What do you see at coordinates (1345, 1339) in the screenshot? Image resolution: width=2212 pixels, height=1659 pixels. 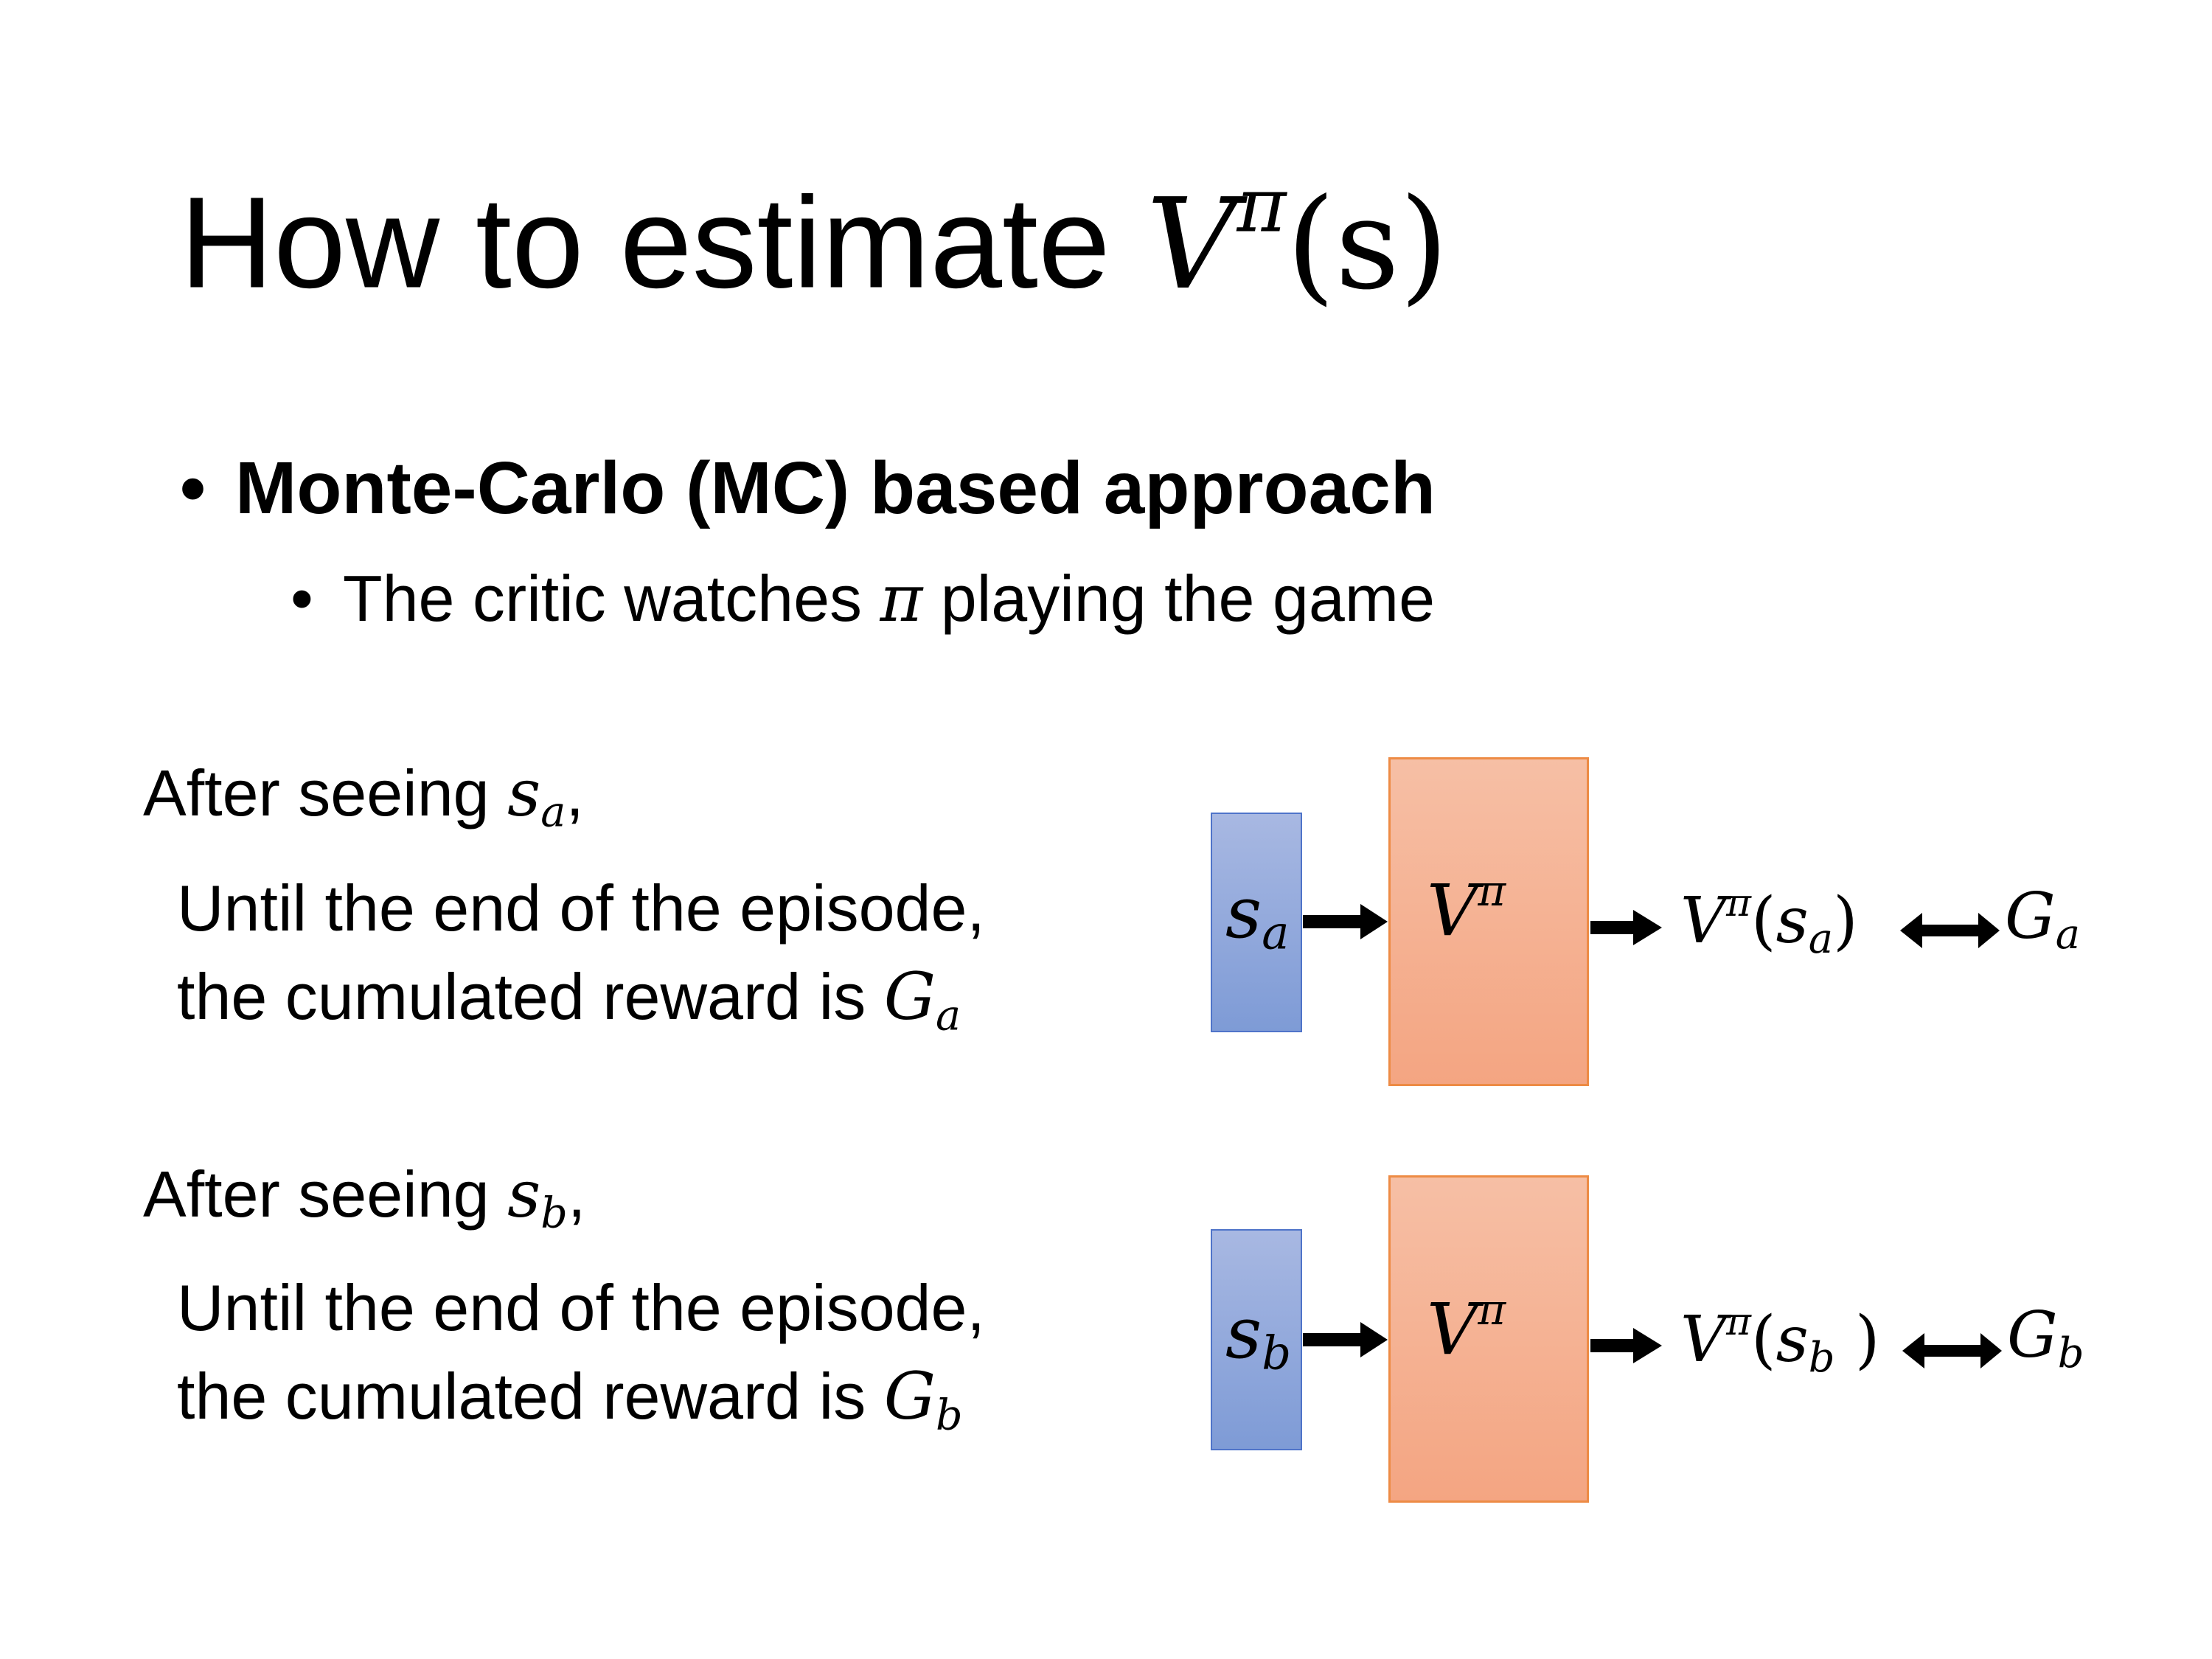 I see `arrow-input-to-network-b` at bounding box center [1345, 1339].